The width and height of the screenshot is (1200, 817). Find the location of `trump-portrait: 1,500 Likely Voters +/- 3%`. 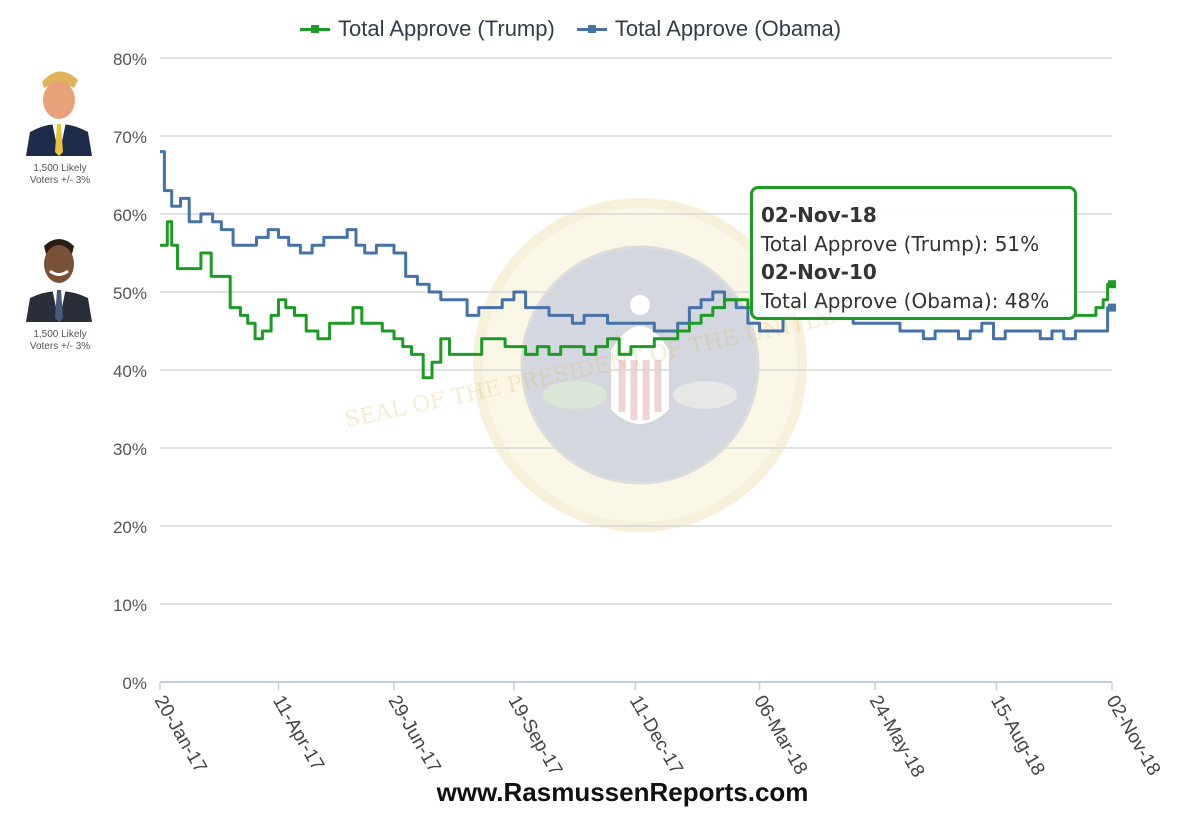

trump-portrait: 1,500 Likely Voters +/- 3% is located at coordinates (60, 123).